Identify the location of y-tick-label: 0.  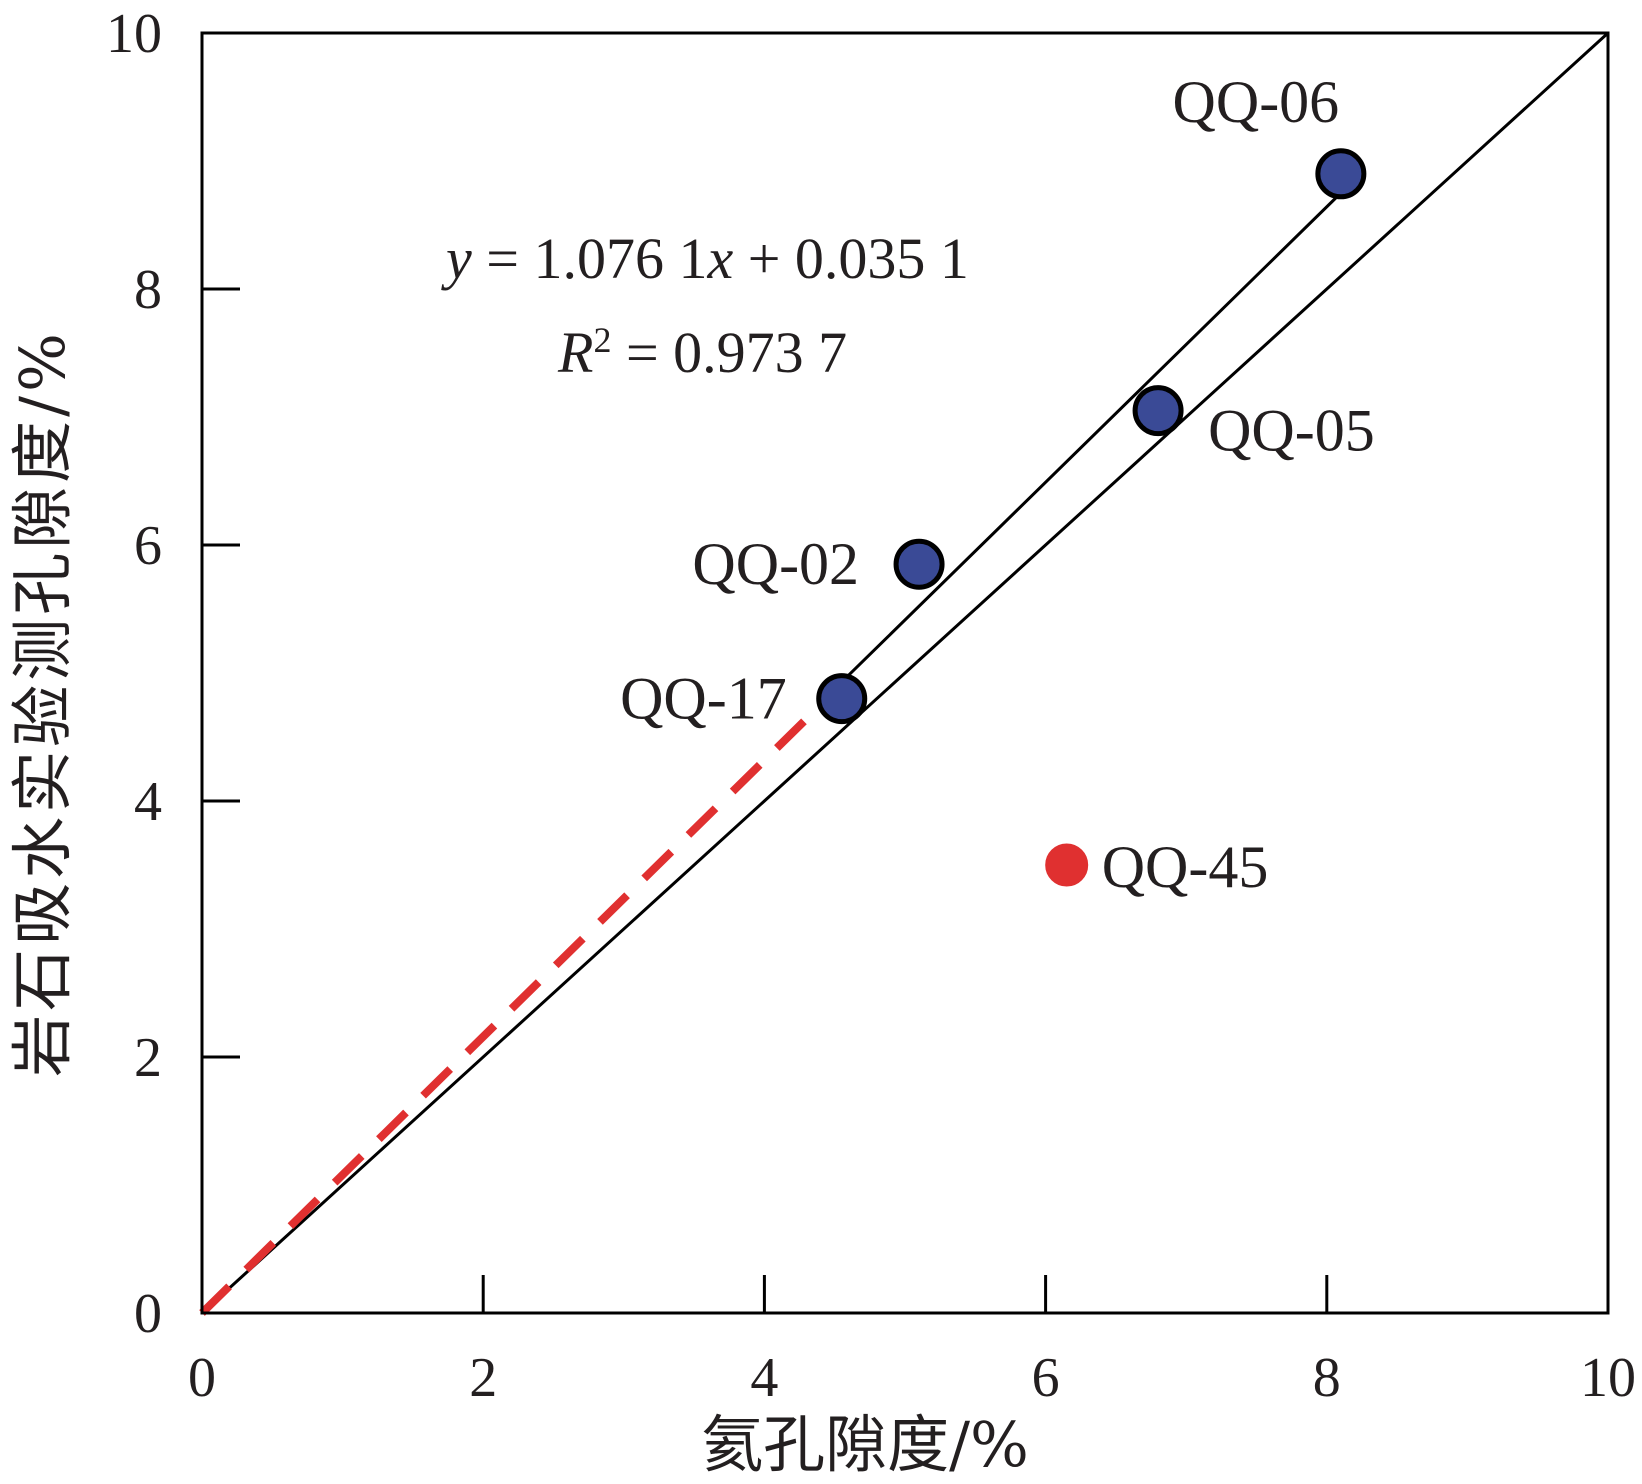
(148, 1314).